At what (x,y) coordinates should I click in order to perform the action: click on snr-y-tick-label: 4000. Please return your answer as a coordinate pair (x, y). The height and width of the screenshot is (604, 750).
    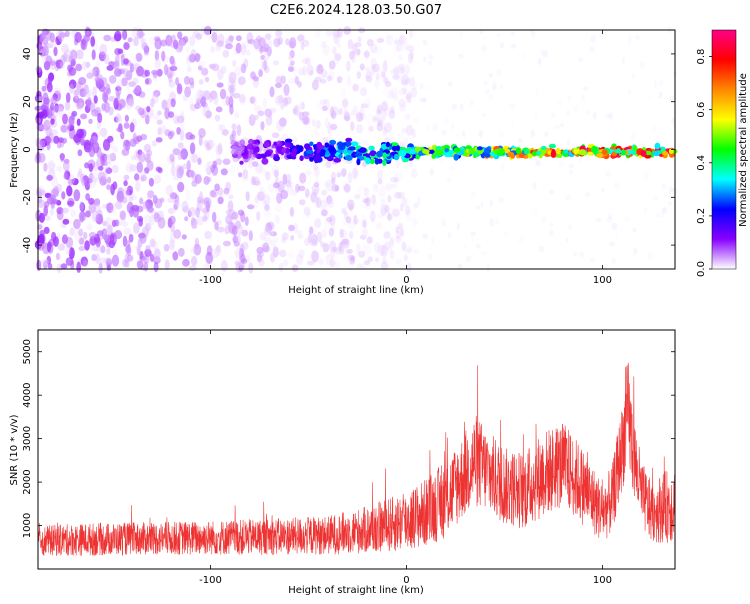
    Looking at the image, I should click on (27, 394).